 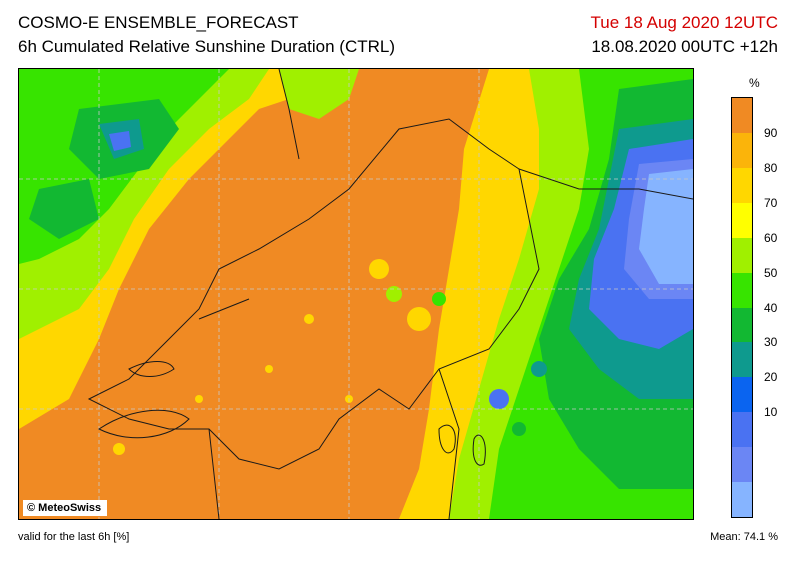 What do you see at coordinates (771, 202) in the screenshot?
I see `legend-label: 70` at bounding box center [771, 202].